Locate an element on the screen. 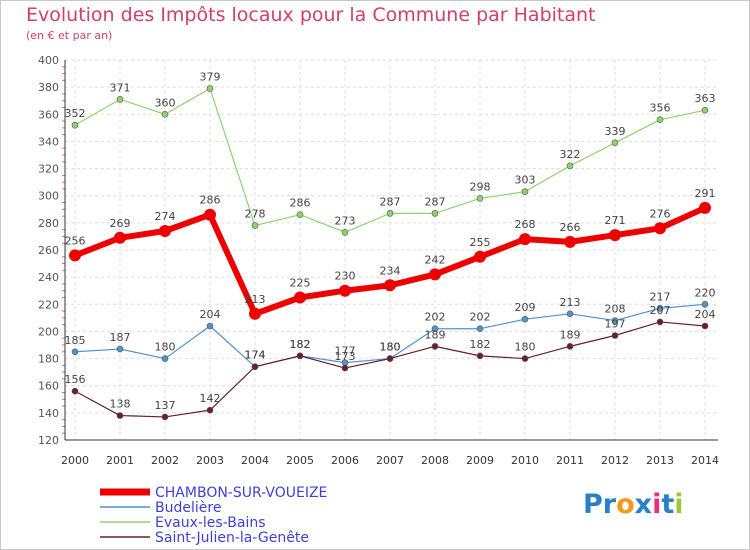 The height and width of the screenshot is (550, 750). legend-label: Evaux-les-Bains is located at coordinates (210, 523).